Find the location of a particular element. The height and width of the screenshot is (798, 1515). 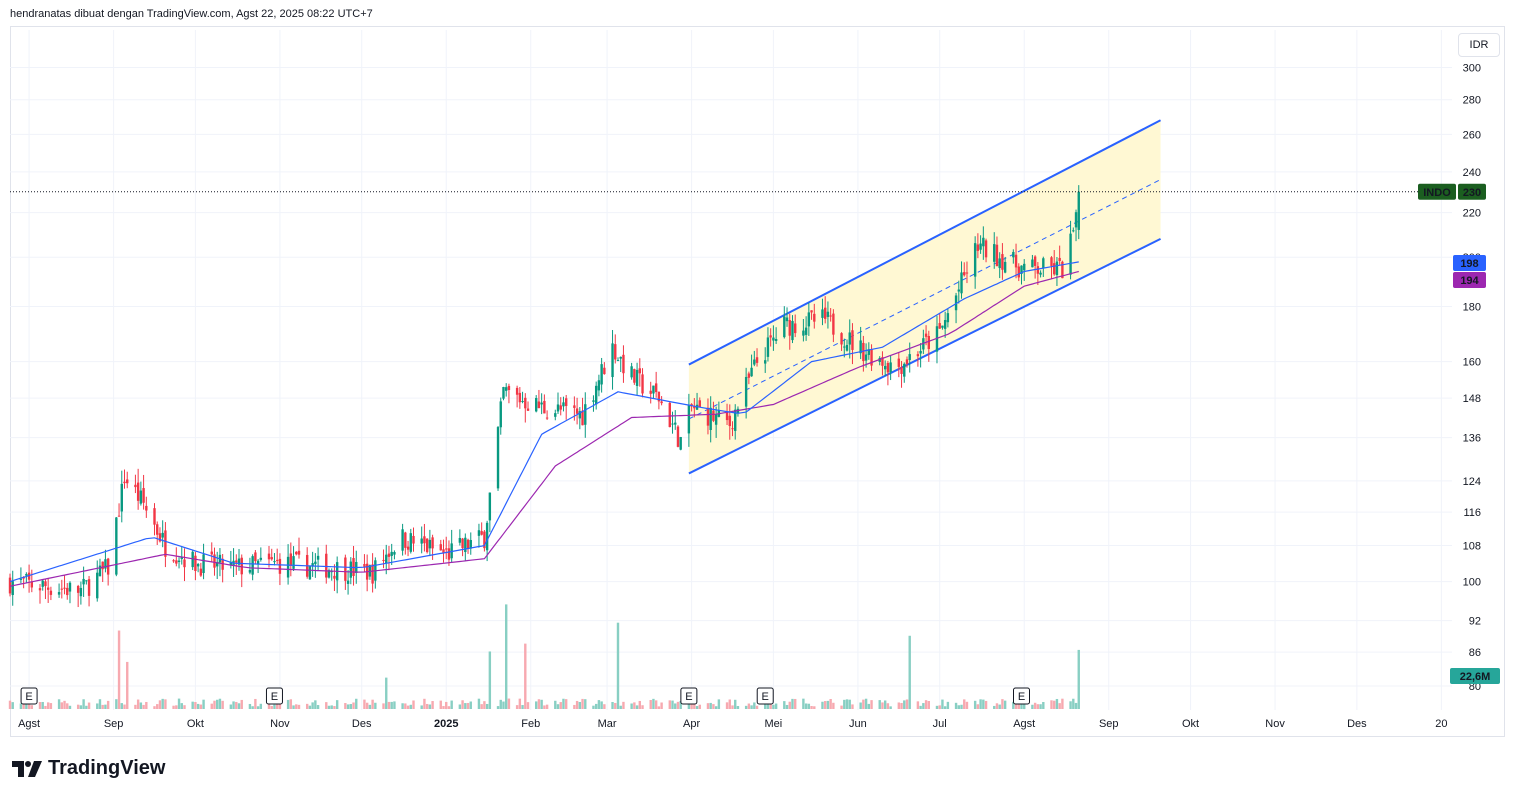

ema-fast-tag: 198 is located at coordinates (1469, 264).